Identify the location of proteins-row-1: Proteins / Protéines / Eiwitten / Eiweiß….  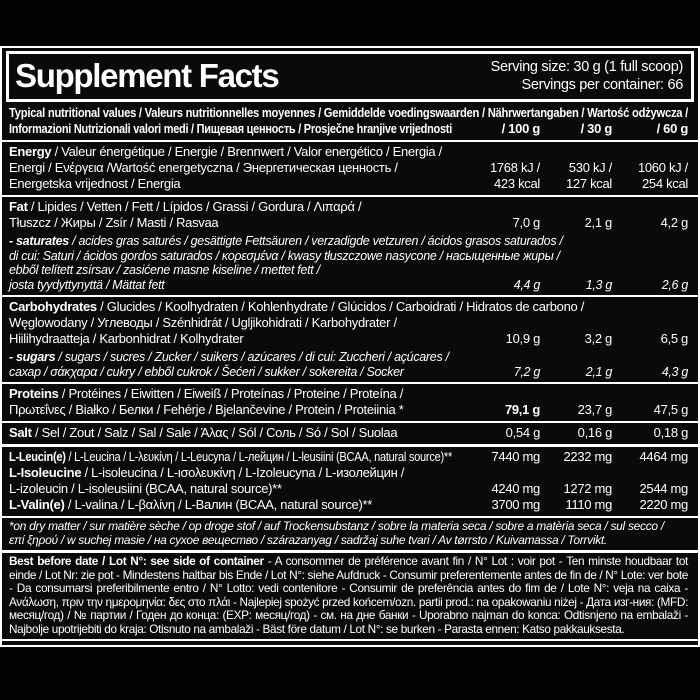
(206, 393).